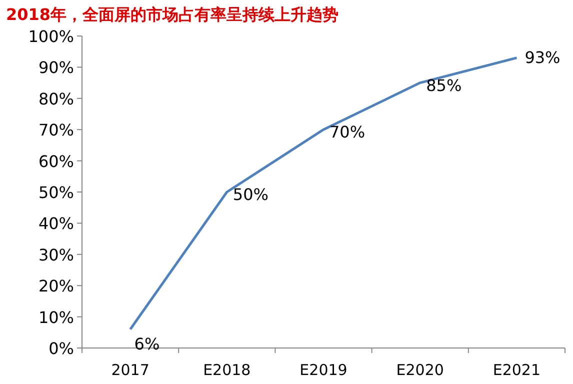 This screenshot has width=573, height=384. What do you see at coordinates (516, 370) in the screenshot?
I see `x-tick-label: E2021` at bounding box center [516, 370].